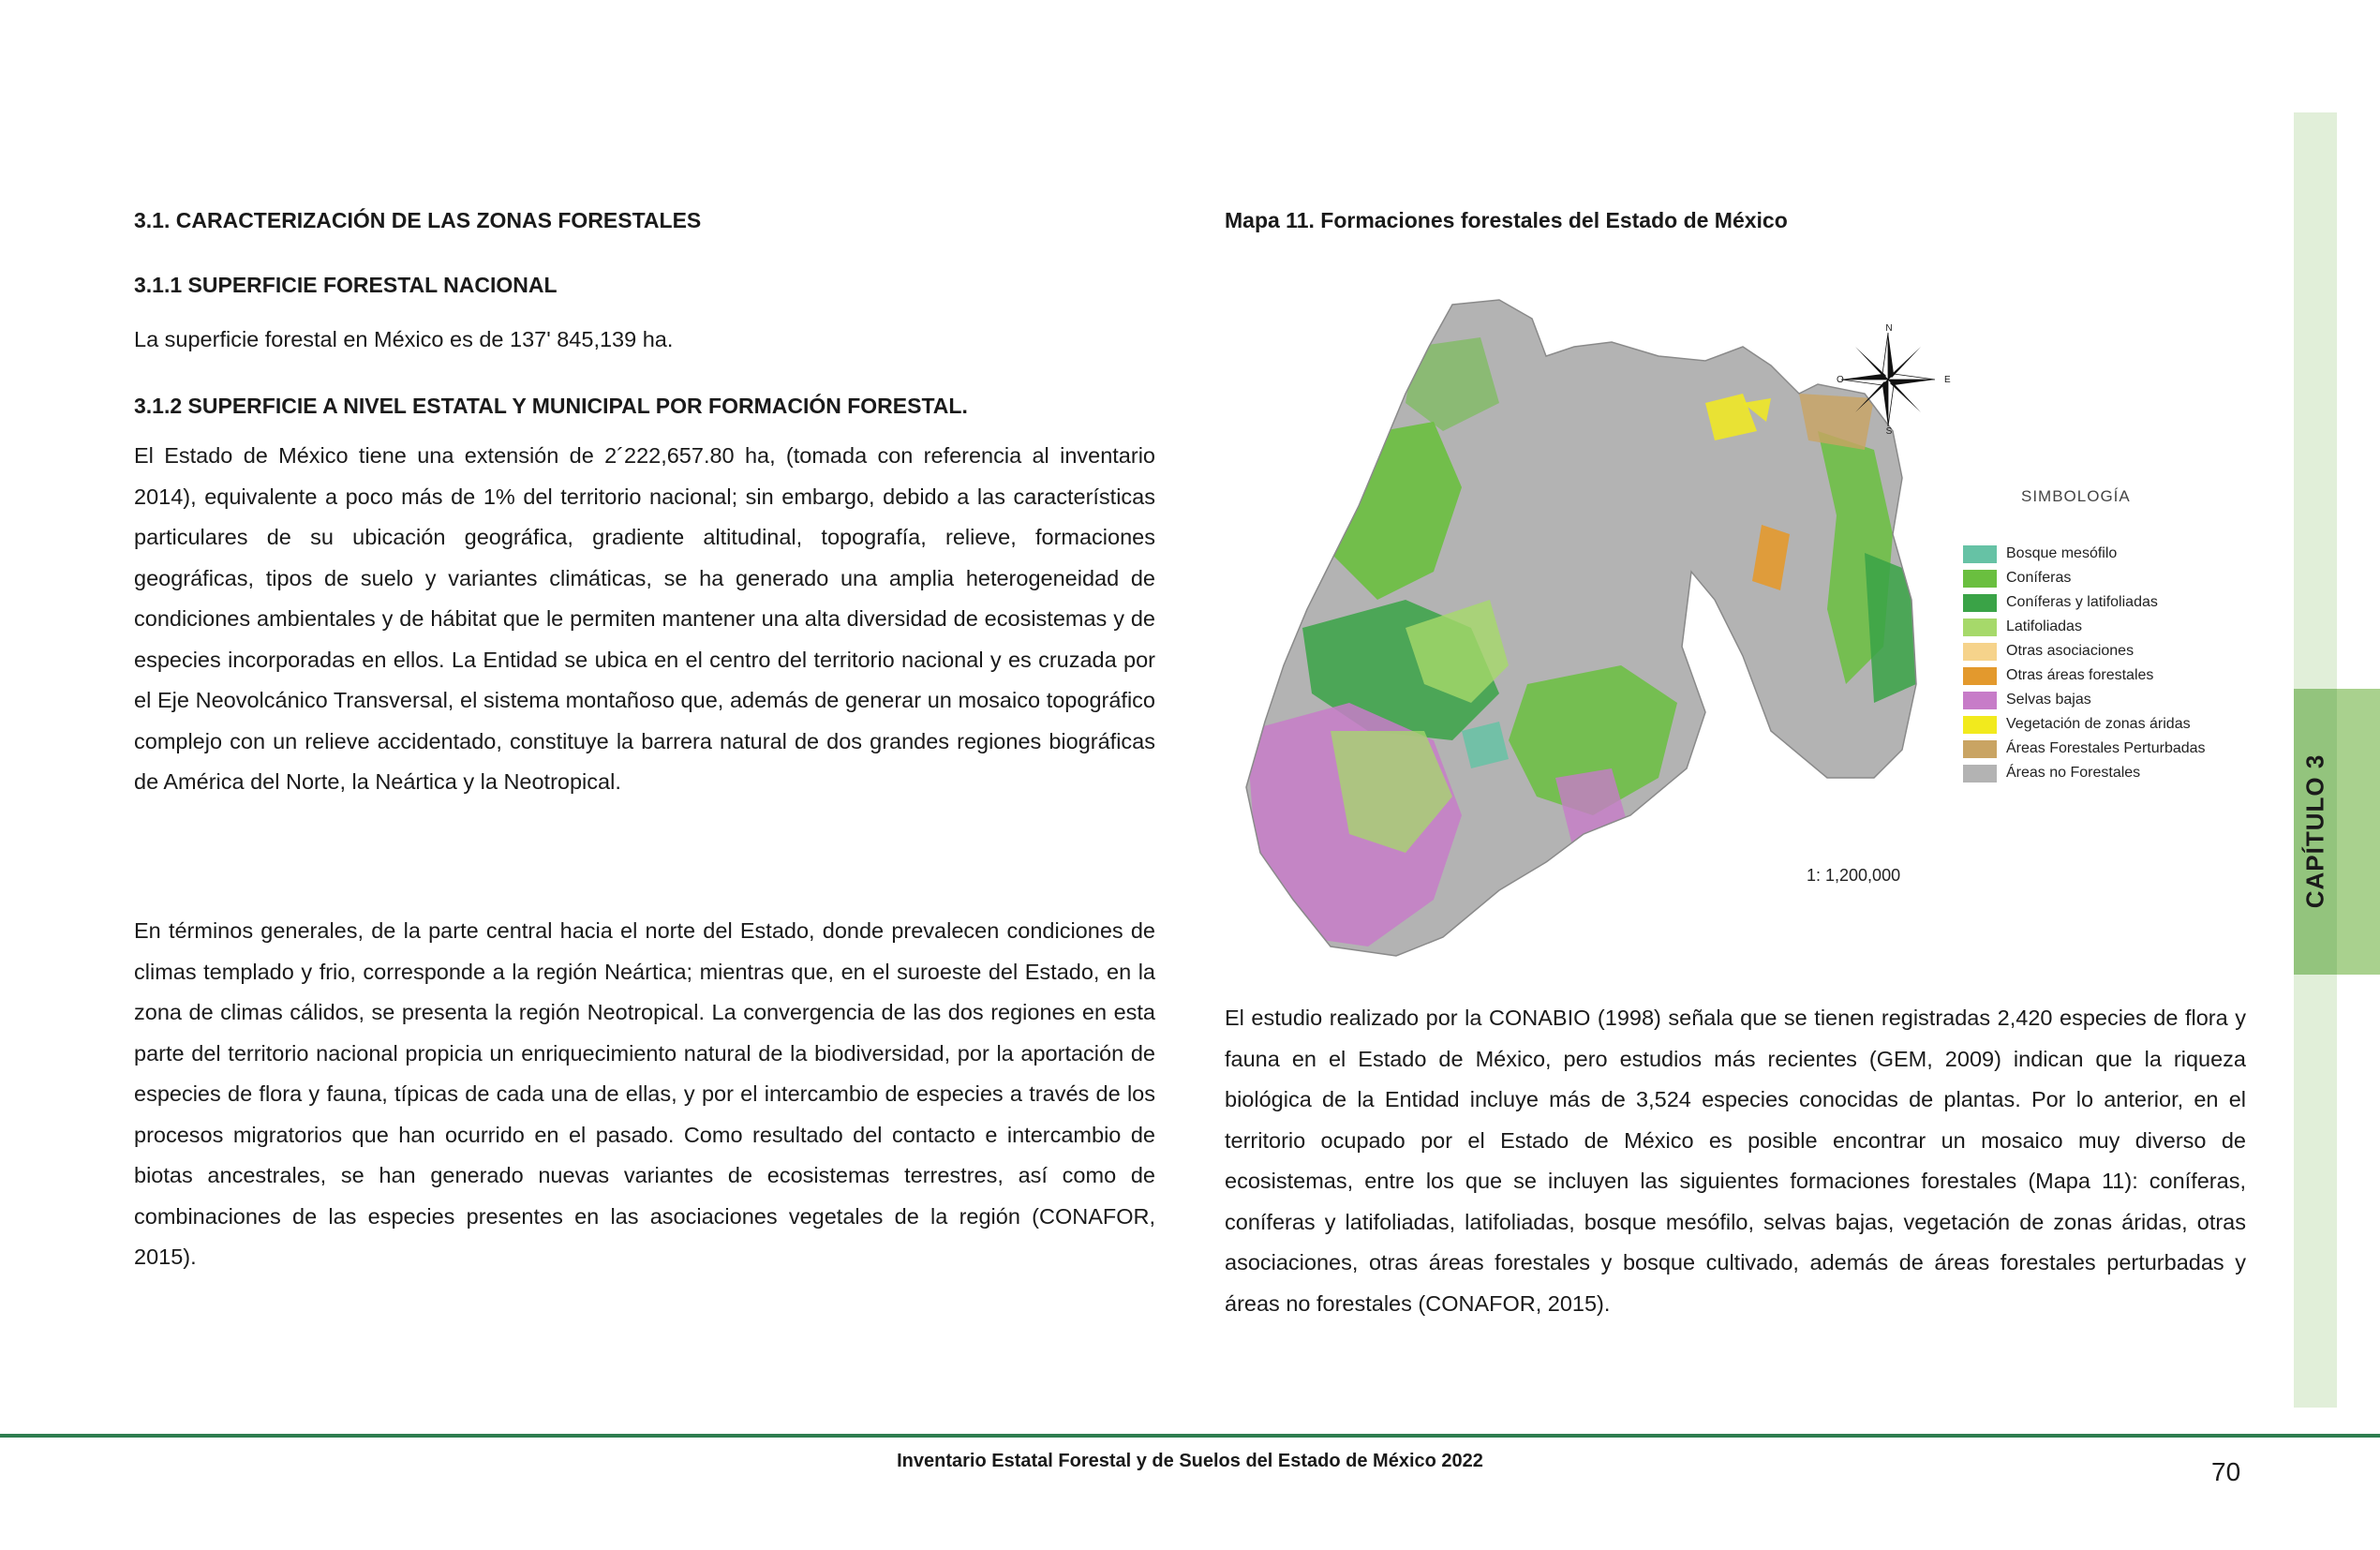  I want to click on legend-item: Vegetación de zonas áridas, so click(2084, 724).